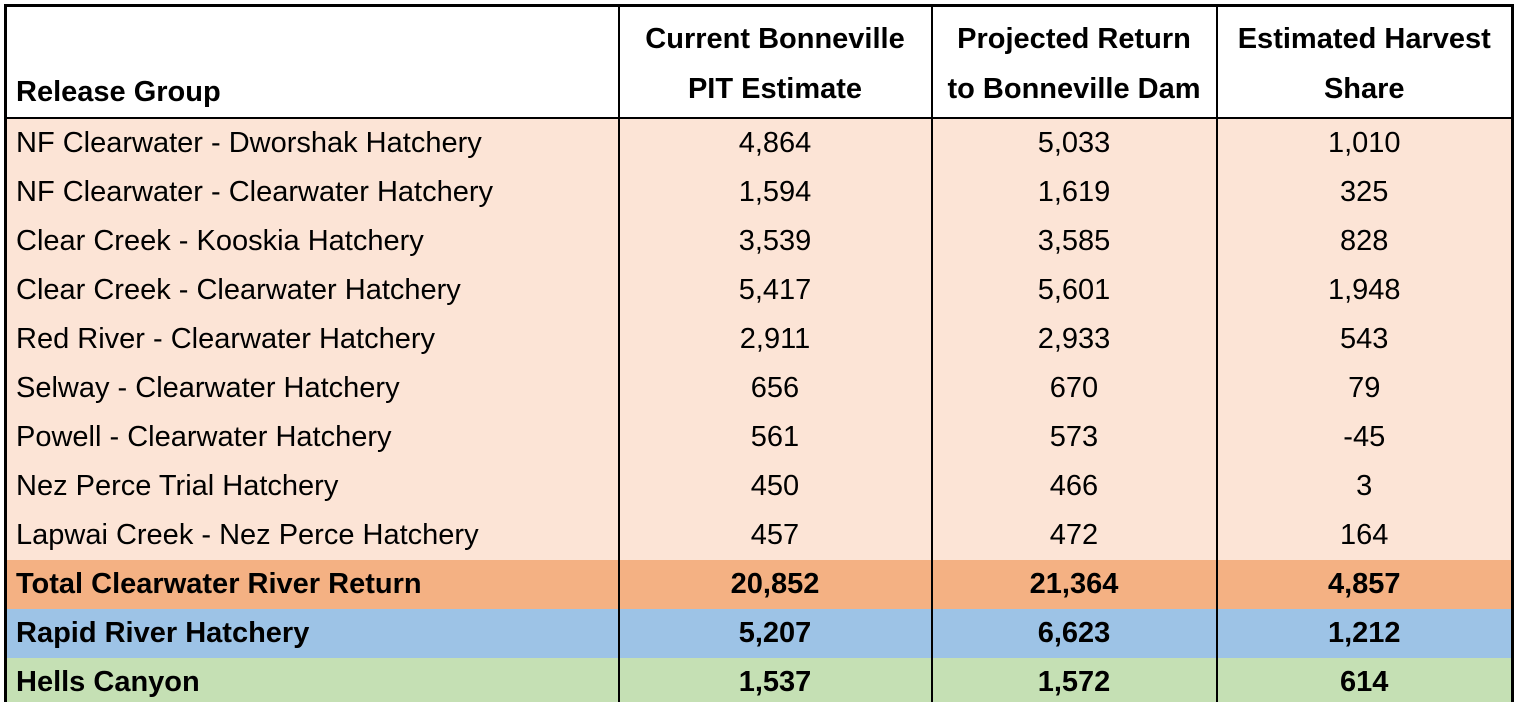 The width and height of the screenshot is (1524, 702). Describe the element at coordinates (1364, 89) in the screenshot. I see `header-harvest-line2: Share` at that location.